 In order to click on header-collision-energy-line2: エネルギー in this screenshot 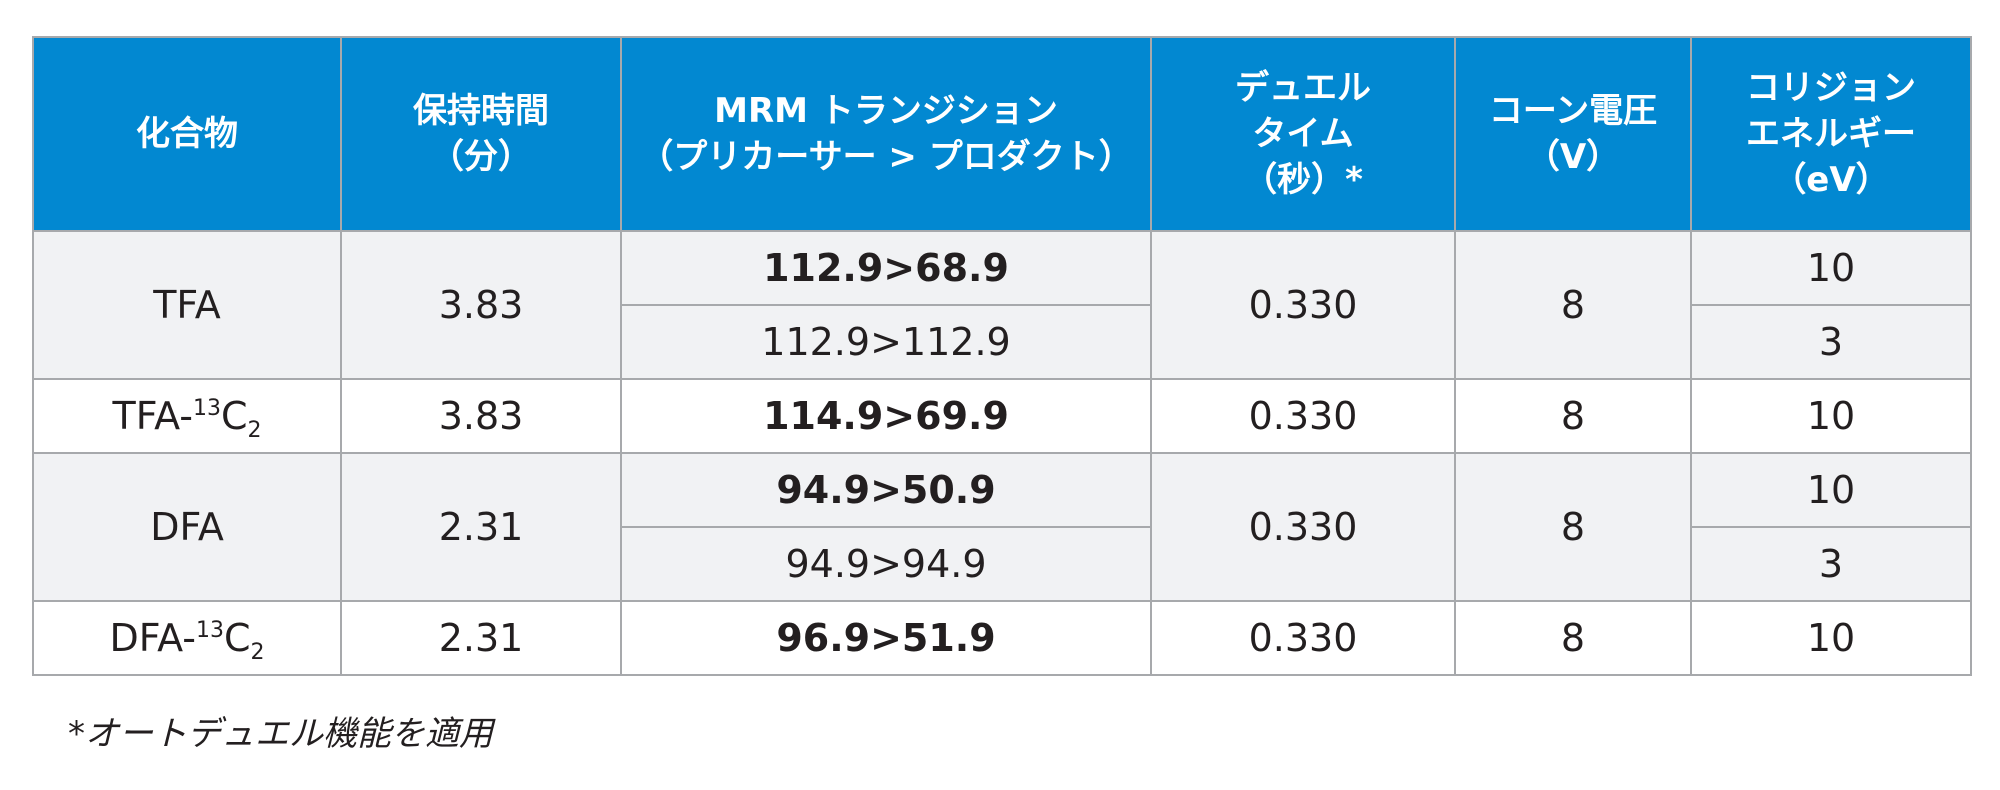, I will do `click(1831, 134)`.